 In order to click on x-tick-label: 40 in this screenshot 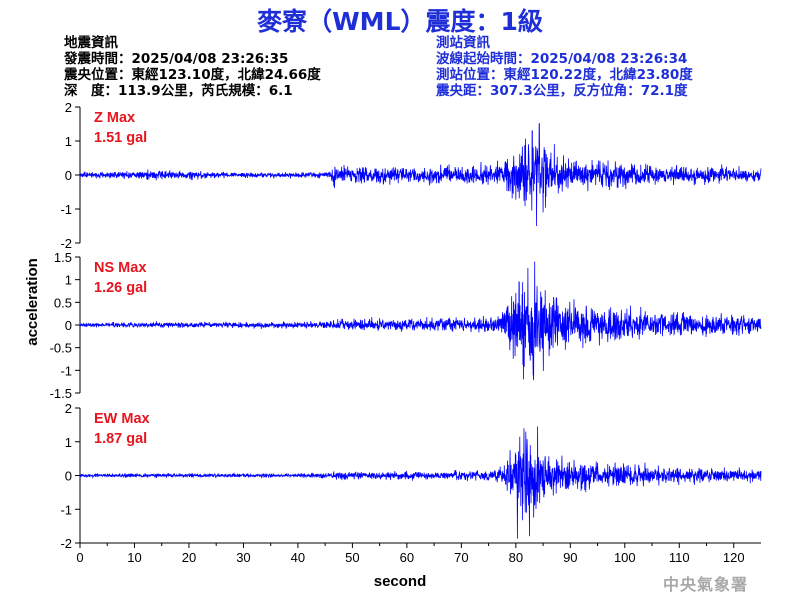, I will do `click(298, 557)`.